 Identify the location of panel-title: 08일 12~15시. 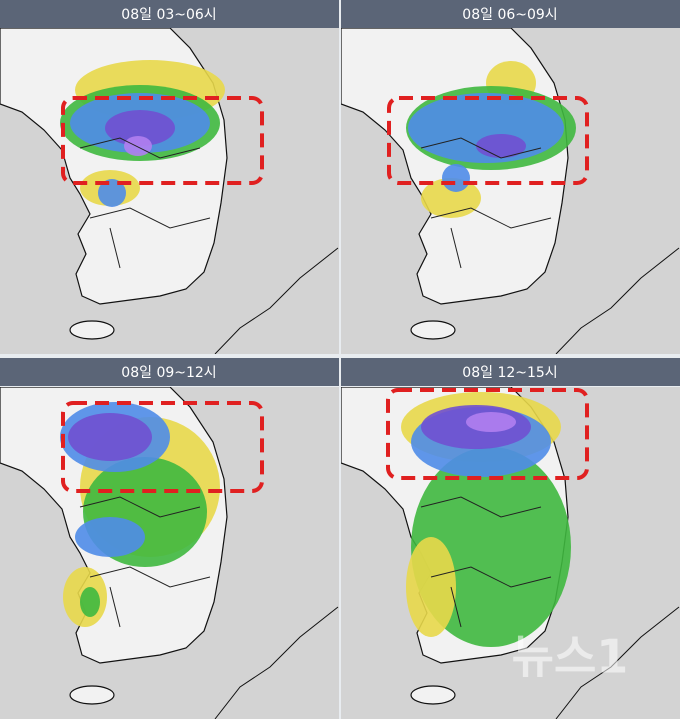
(509, 373).